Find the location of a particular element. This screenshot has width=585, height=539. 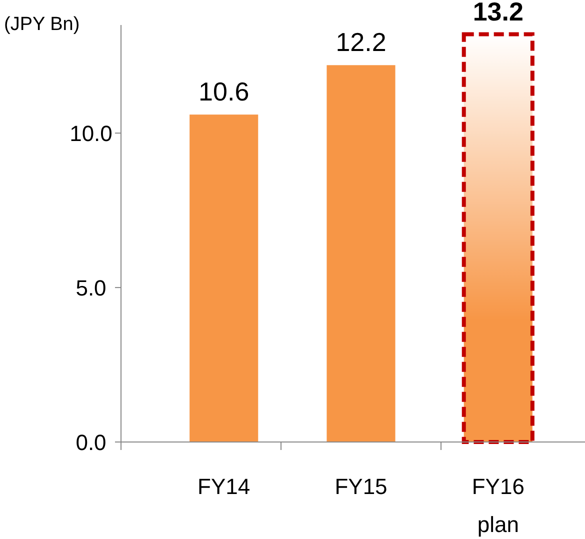

x-tick-label: FY14 is located at coordinates (224, 486).